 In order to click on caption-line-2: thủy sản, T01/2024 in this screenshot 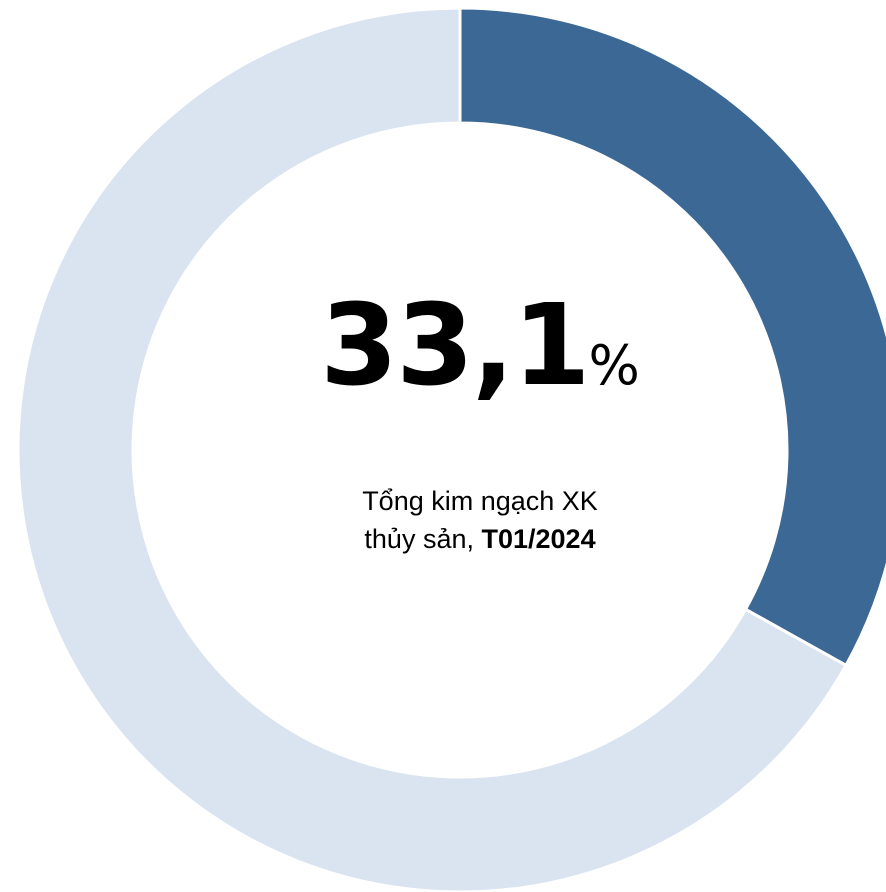, I will do `click(480, 539)`.